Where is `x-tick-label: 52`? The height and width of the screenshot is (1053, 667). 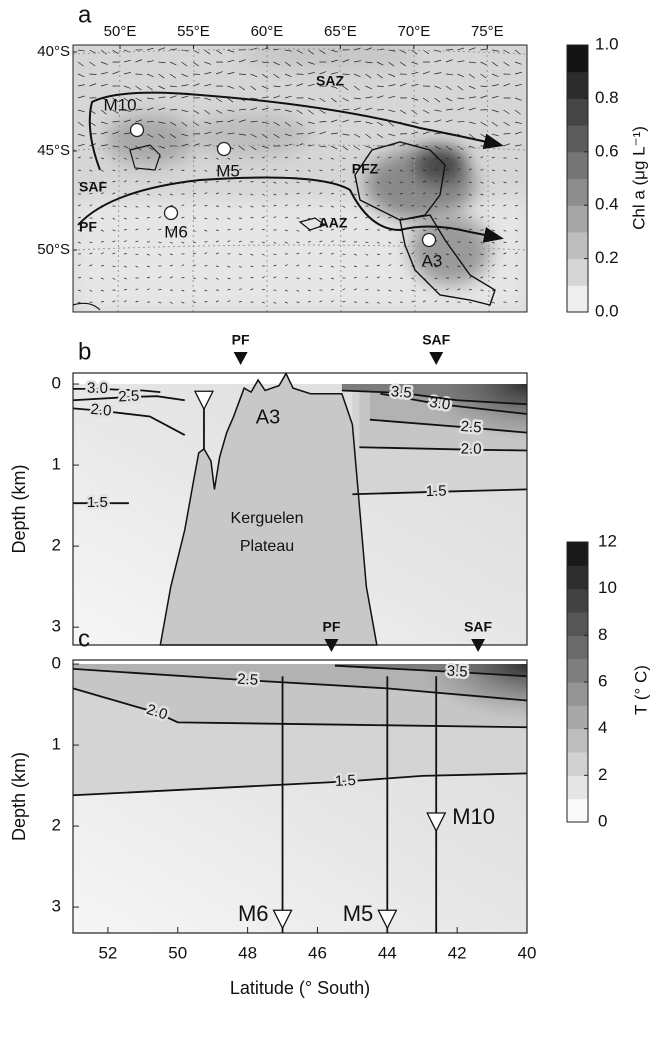 x-tick-label: 52 is located at coordinates (107, 952).